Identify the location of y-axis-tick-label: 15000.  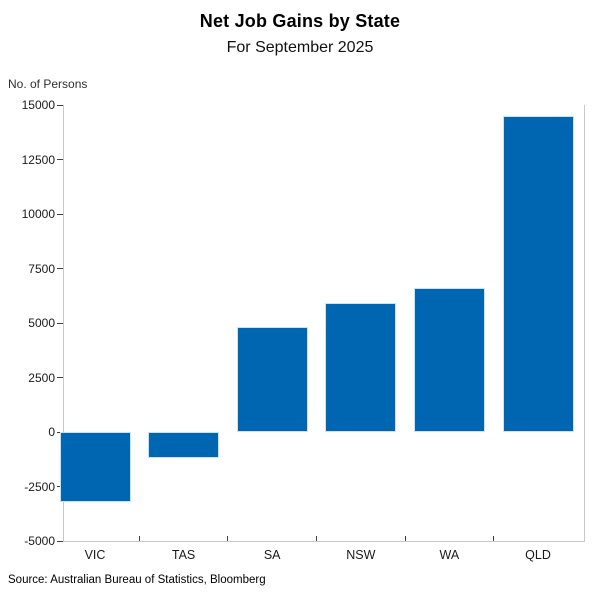
(38, 105).